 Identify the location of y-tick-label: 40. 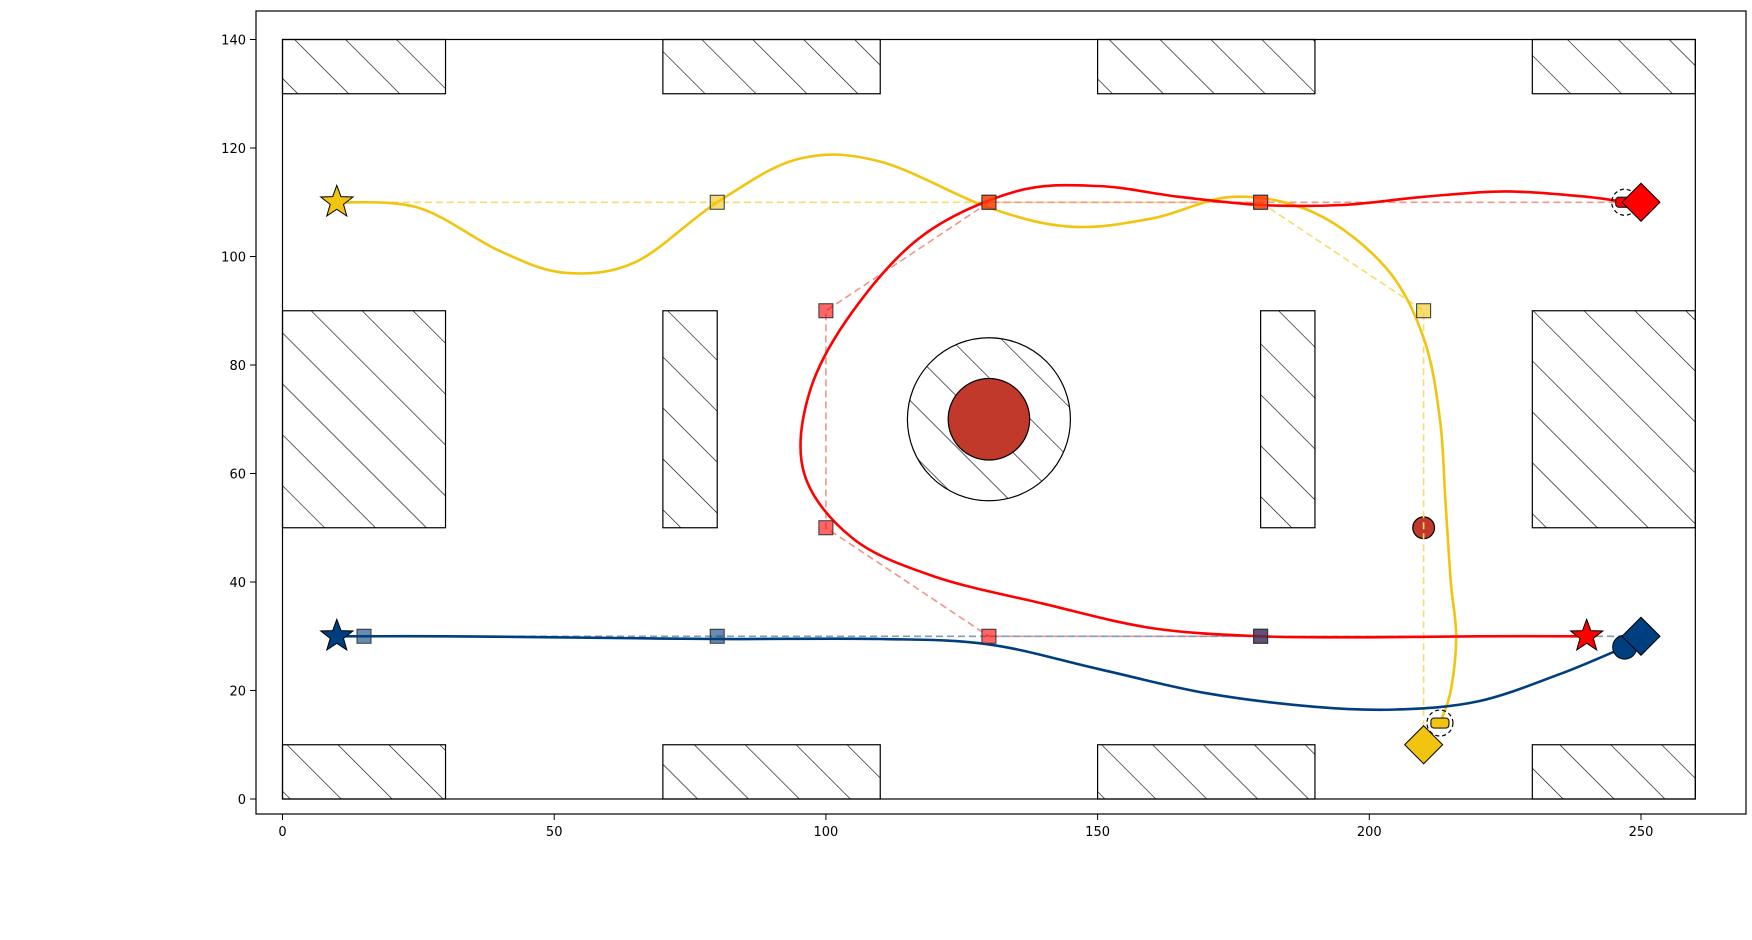
(237, 583).